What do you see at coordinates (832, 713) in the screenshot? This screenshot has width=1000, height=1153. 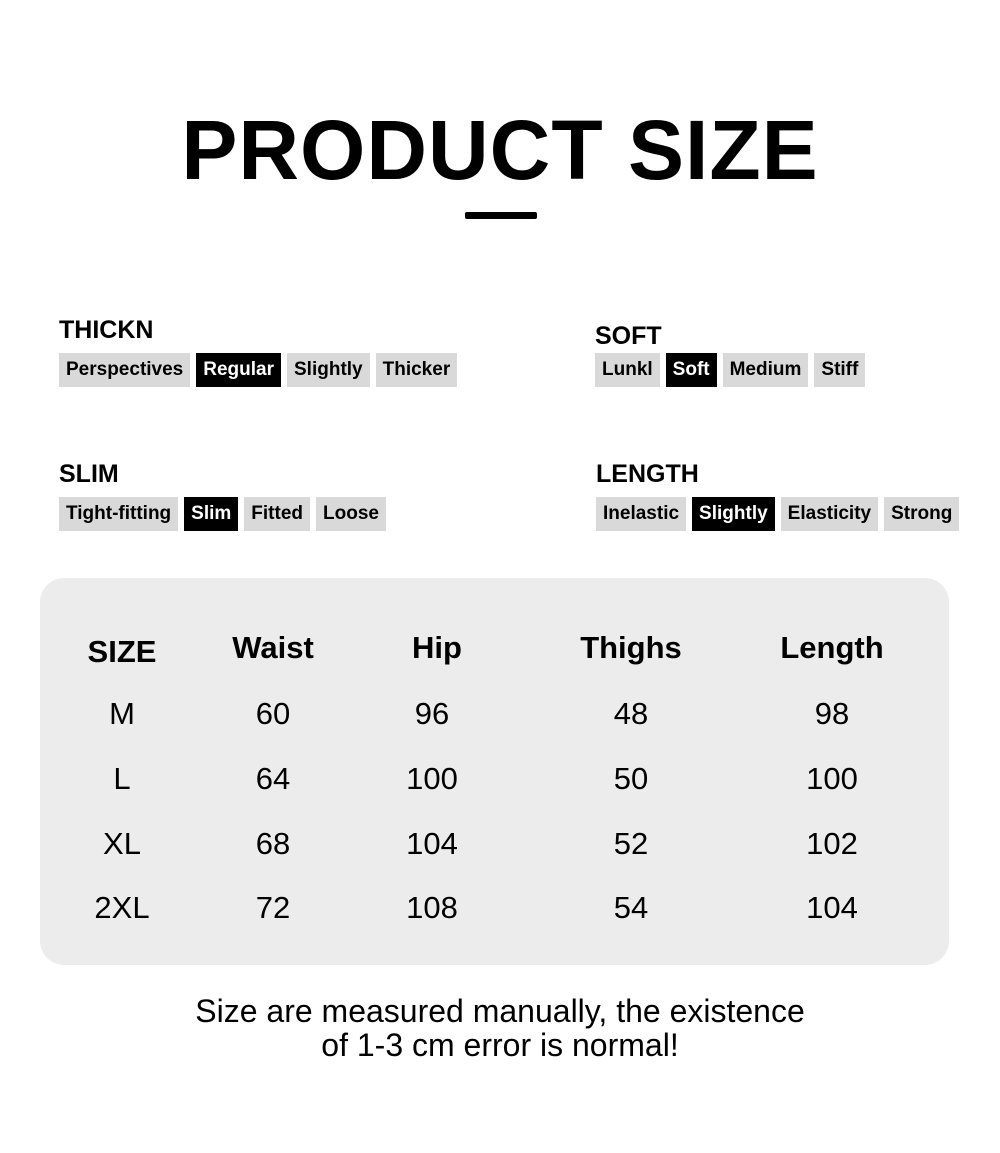 I see `table-cell: 98` at bounding box center [832, 713].